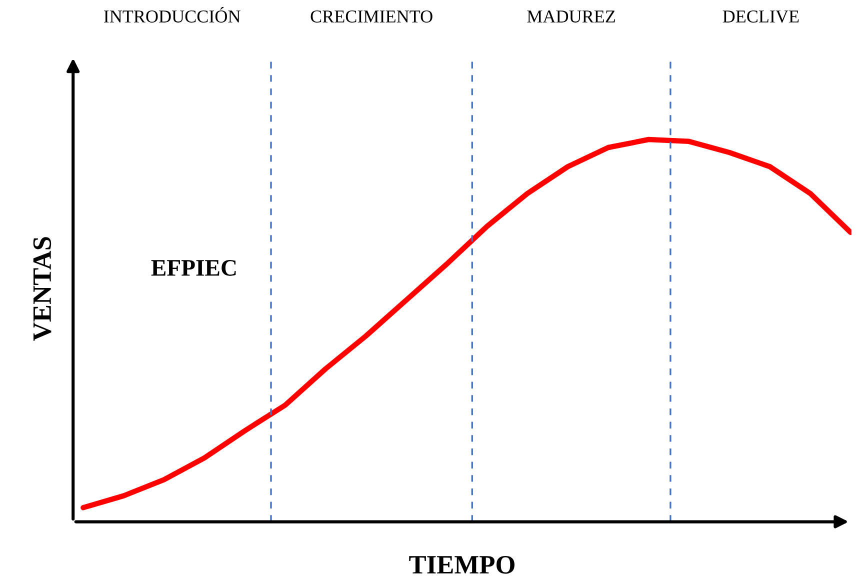  I want to click on annotation: EFPIEC, so click(193, 268).